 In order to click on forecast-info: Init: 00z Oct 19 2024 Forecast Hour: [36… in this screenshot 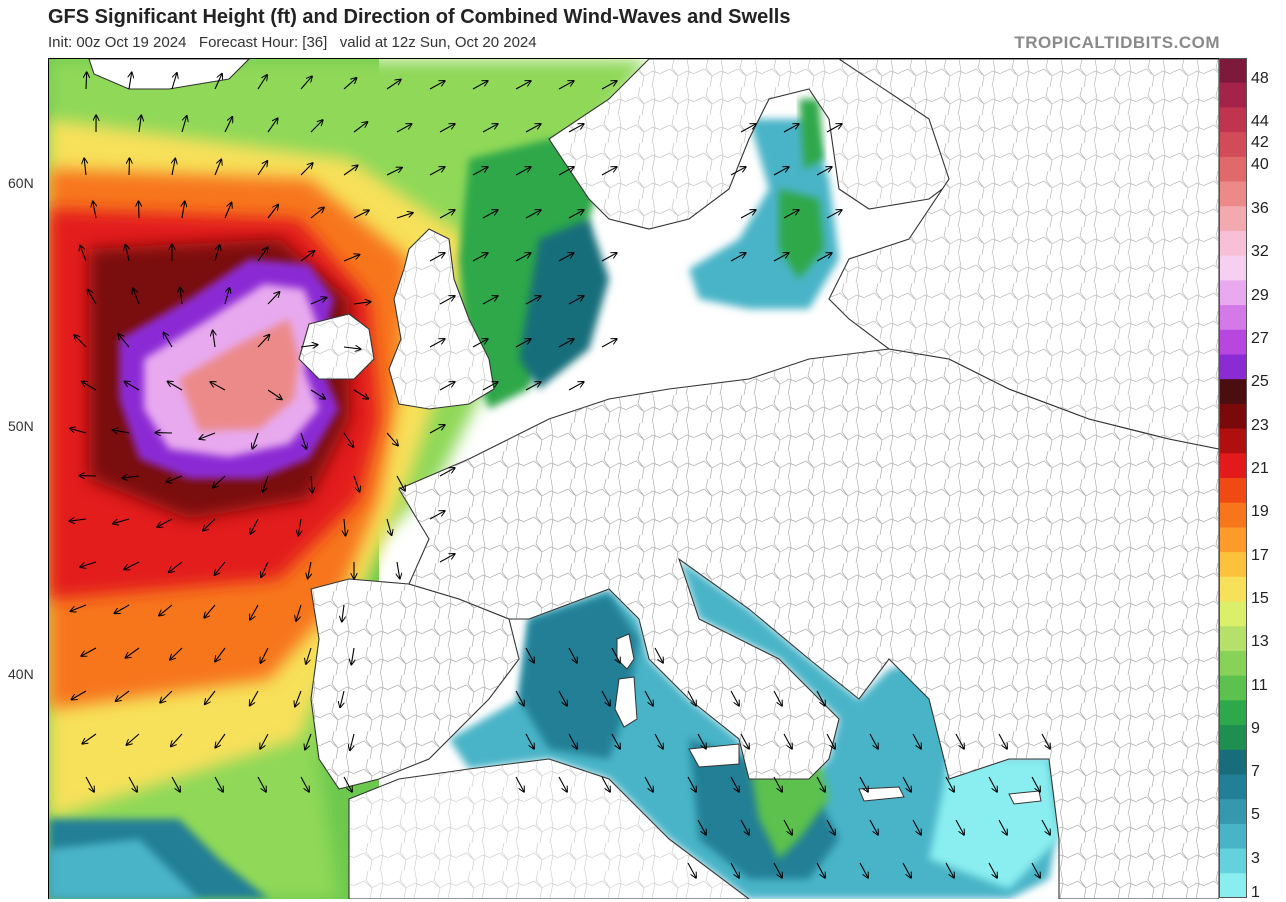, I will do `click(292, 42)`.